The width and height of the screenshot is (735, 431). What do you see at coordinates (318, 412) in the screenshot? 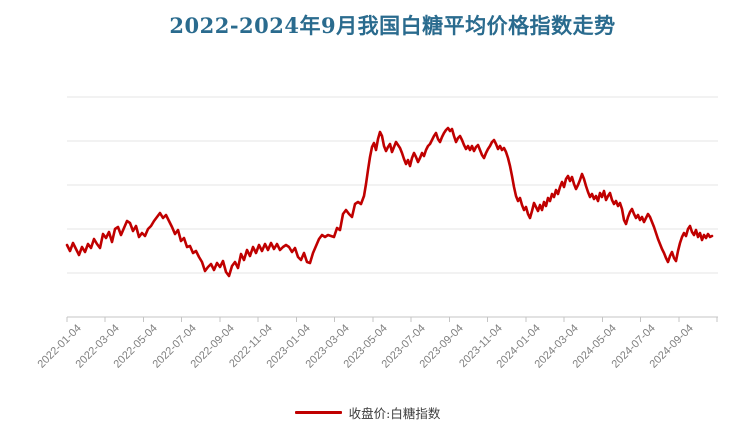
I see `legend-line-swatch` at bounding box center [318, 412].